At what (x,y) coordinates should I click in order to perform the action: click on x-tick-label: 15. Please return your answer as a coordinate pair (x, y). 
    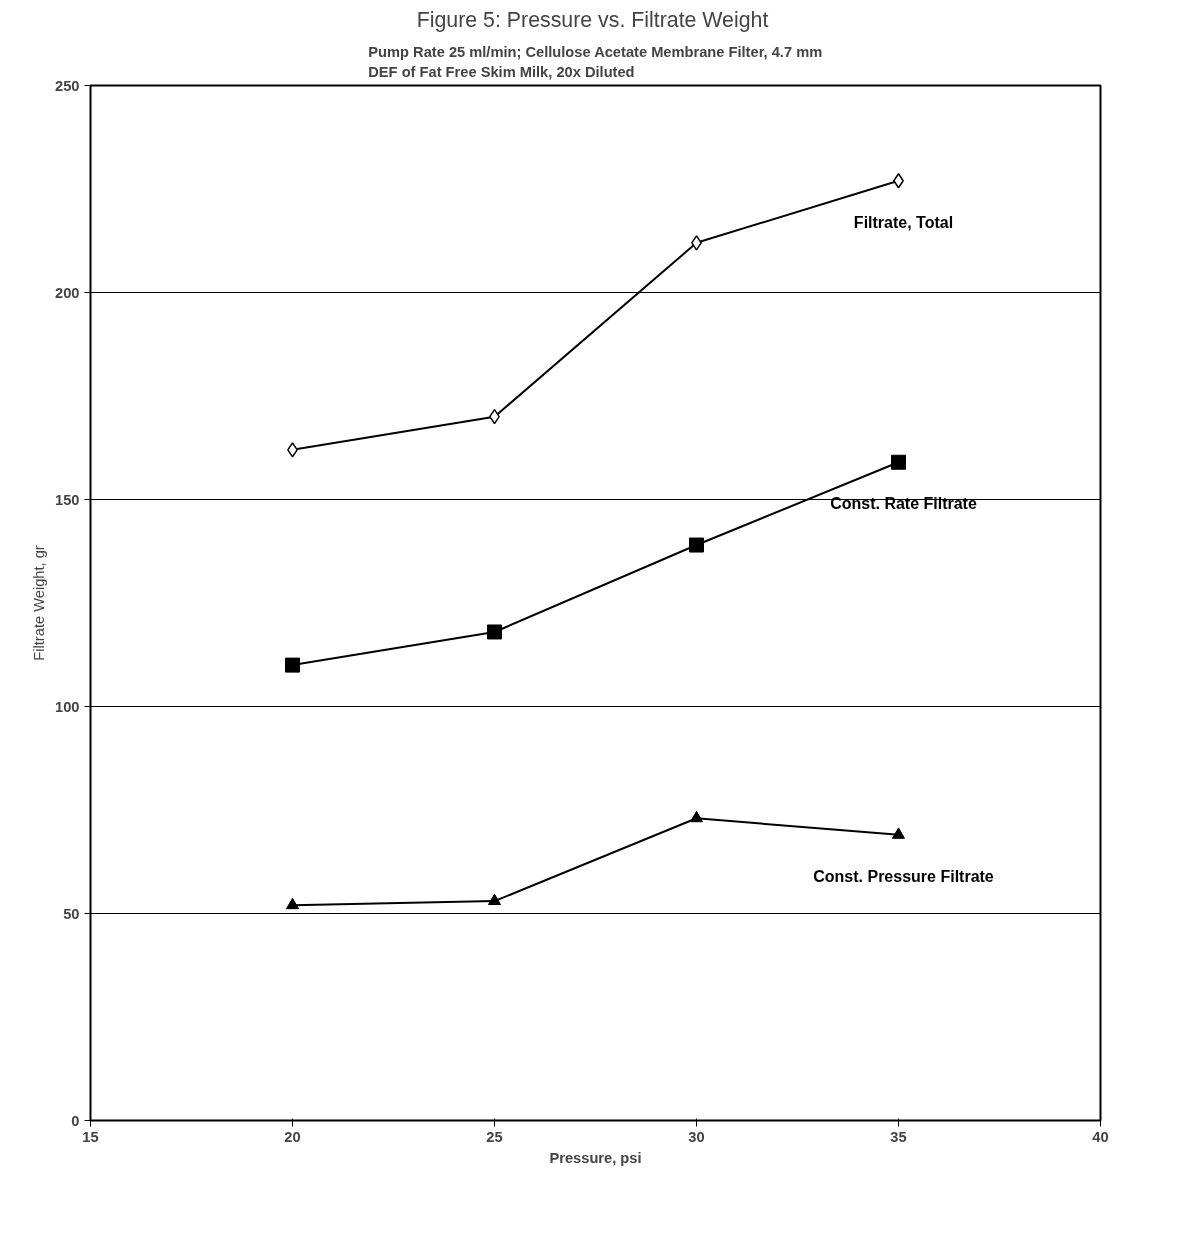
    Looking at the image, I should click on (90, 1136).